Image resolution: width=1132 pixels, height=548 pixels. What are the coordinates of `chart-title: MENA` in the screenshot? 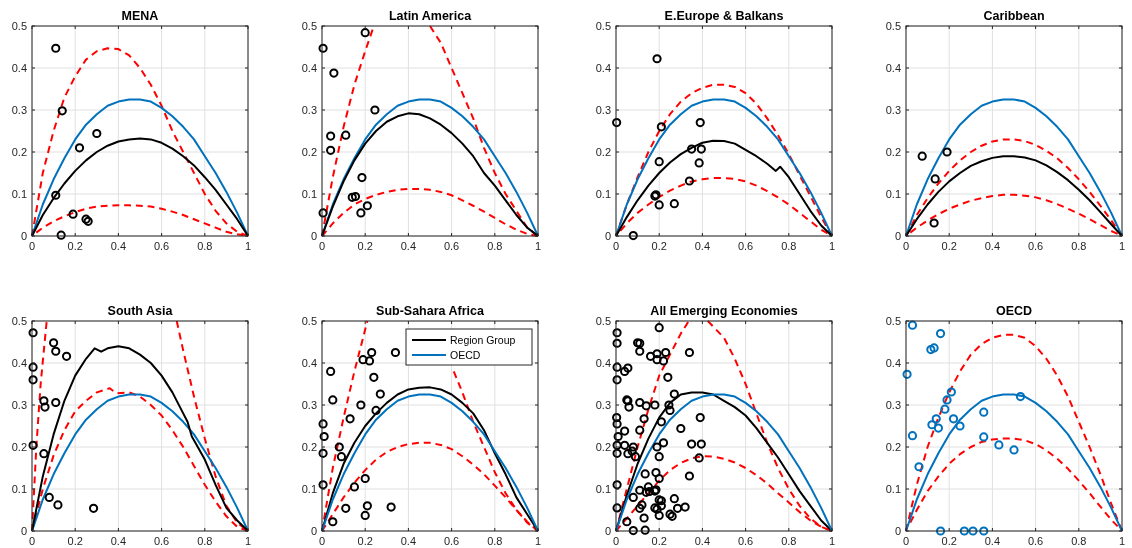 It's located at (140, 16).